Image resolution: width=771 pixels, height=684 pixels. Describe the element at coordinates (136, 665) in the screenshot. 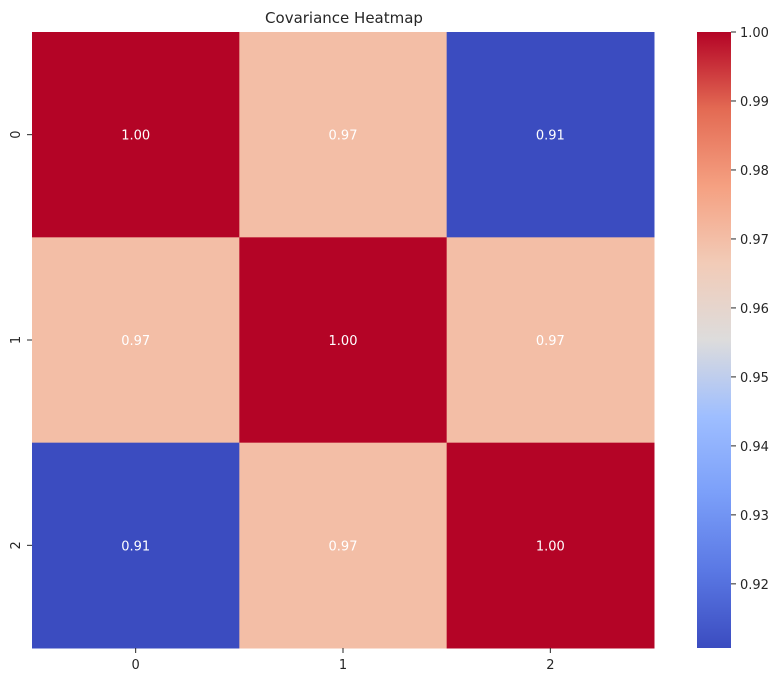

I see `x-tick-label: 0` at that location.